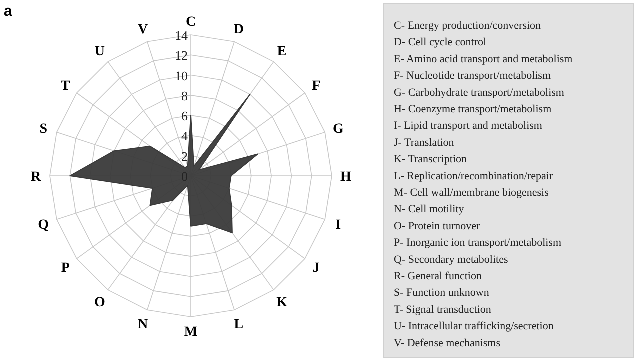 The image size is (640, 364). Describe the element at coordinates (468, 26) in the screenshot. I see `text: C- Energy production/conversion` at that location.